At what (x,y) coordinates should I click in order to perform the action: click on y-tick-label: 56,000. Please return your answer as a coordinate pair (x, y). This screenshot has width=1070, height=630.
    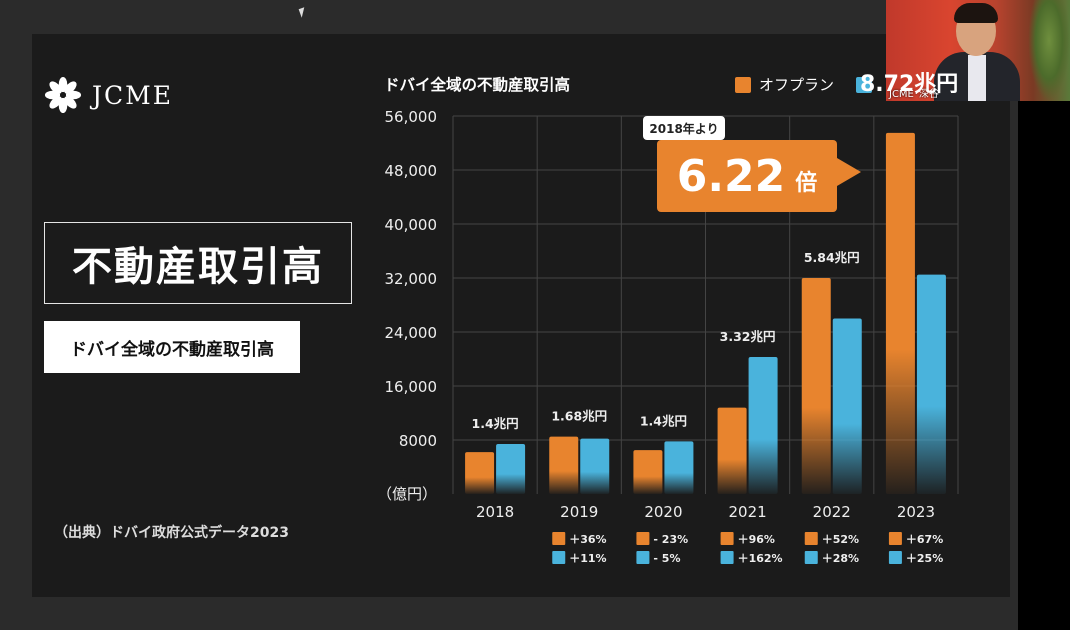
    Looking at the image, I should click on (411, 117).